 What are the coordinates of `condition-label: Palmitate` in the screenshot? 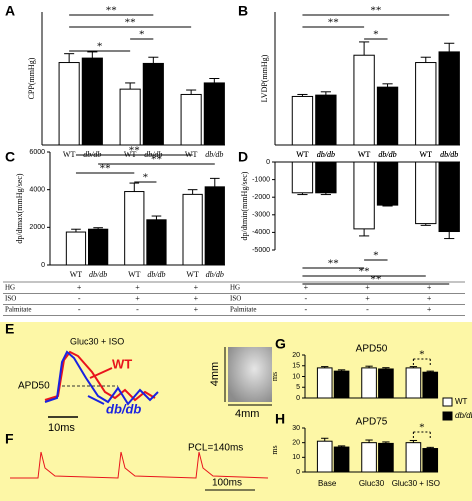 It's located at (18, 310).